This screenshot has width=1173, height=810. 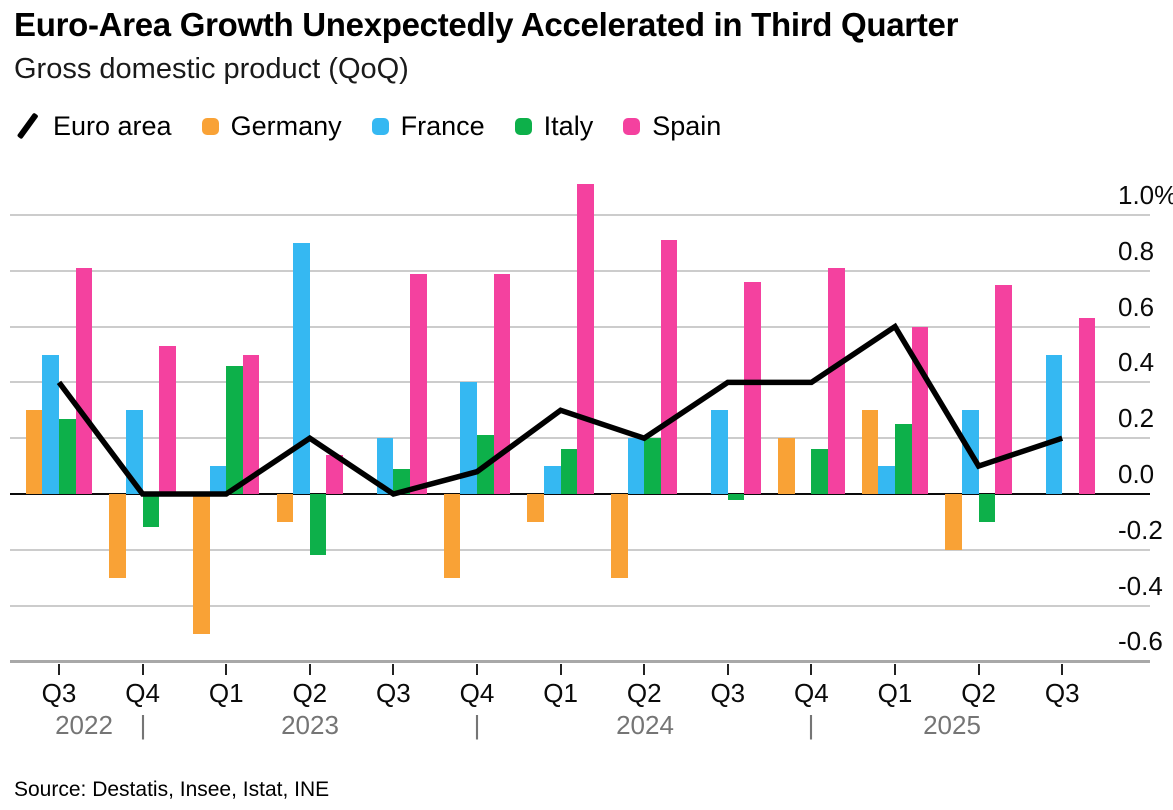 I want to click on source-note: Source: Destatis, Insee, Istat, INE, so click(x=172, y=789).